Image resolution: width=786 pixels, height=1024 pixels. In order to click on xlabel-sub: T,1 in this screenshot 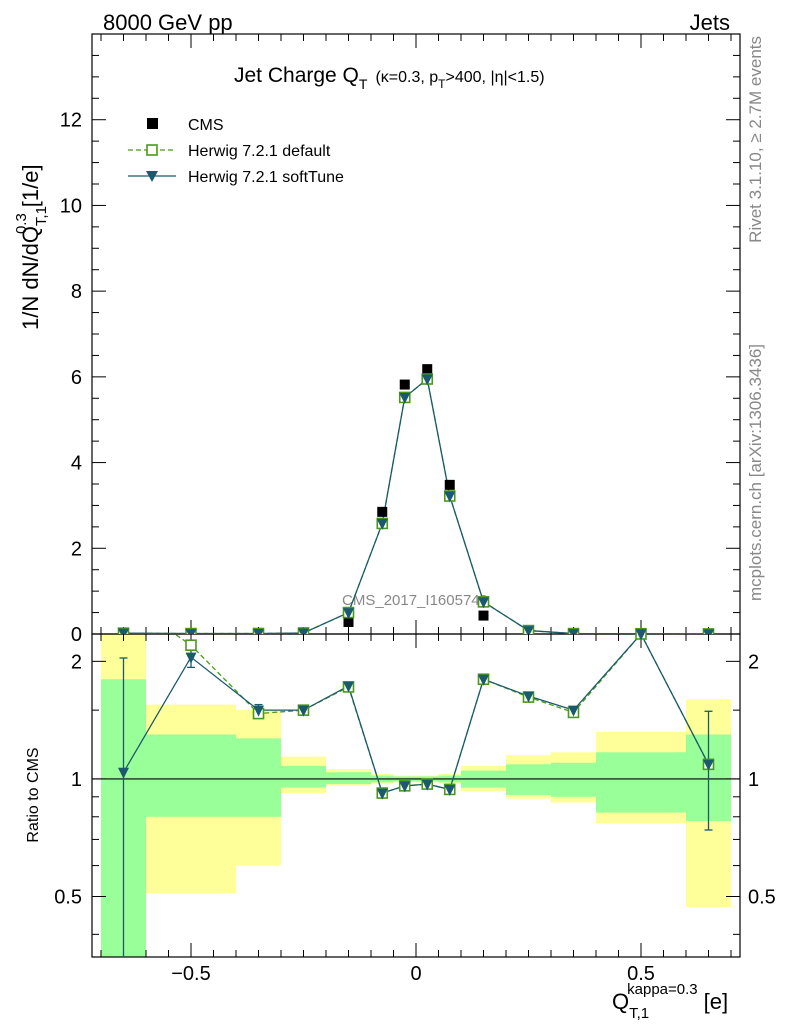, I will do `click(639, 1013)`.